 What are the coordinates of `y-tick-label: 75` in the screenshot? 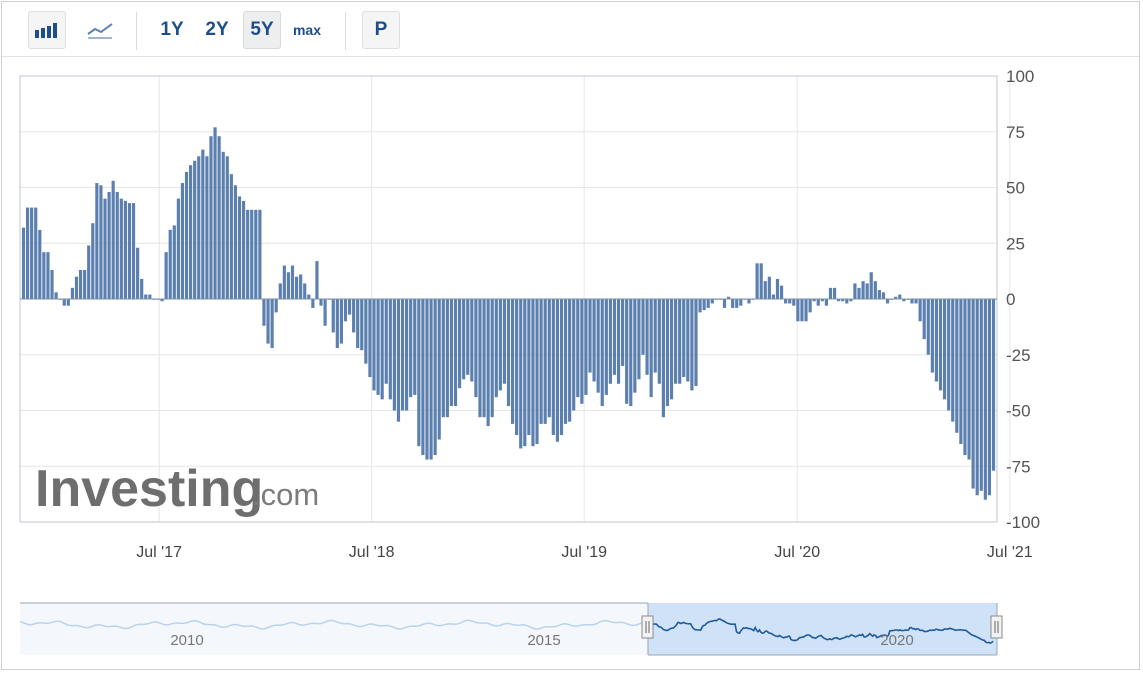 It's located at (1015, 132).